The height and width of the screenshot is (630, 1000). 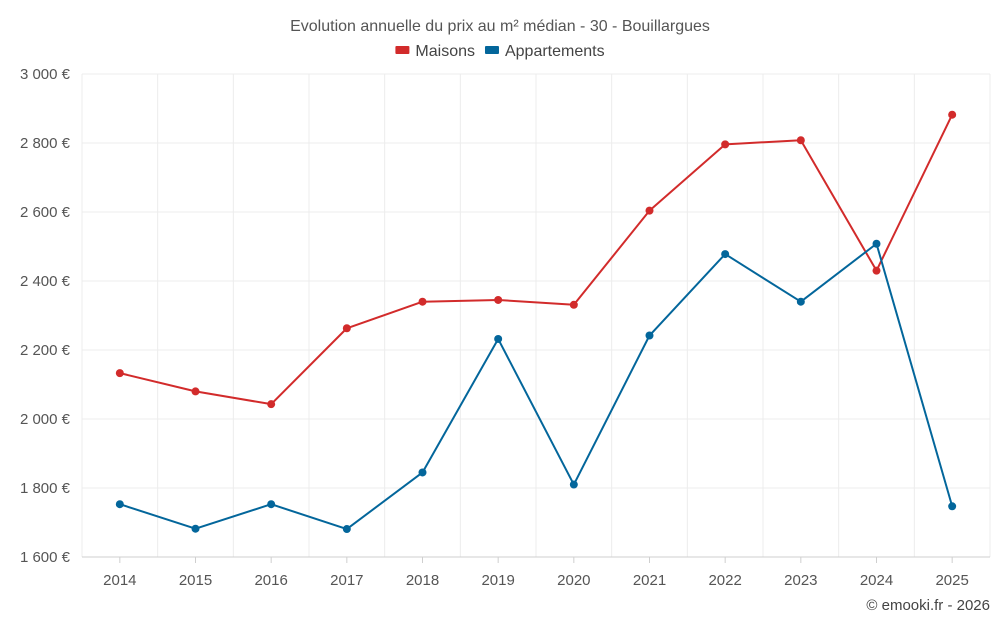 What do you see at coordinates (45, 281) in the screenshot?
I see `y-tick-label: 2 400 €` at bounding box center [45, 281].